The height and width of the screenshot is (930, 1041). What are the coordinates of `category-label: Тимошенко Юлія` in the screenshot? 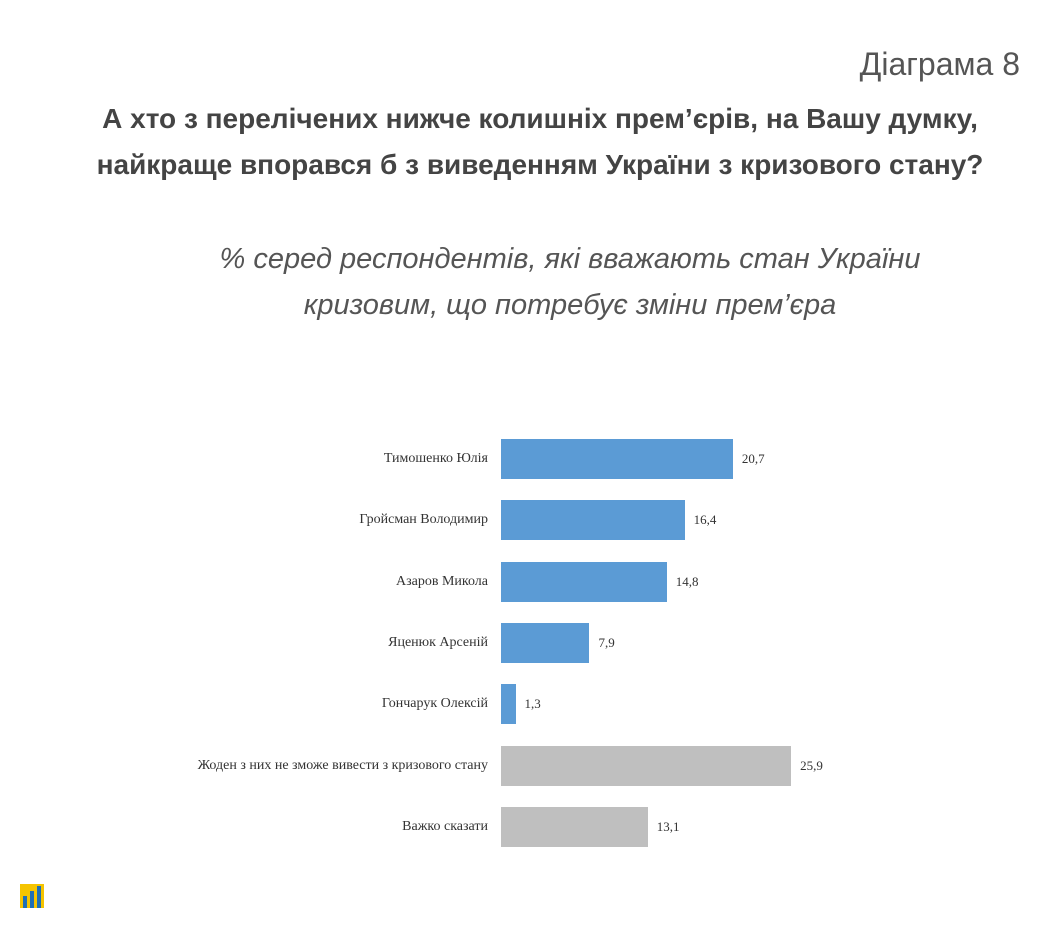 It's located at (435, 458).